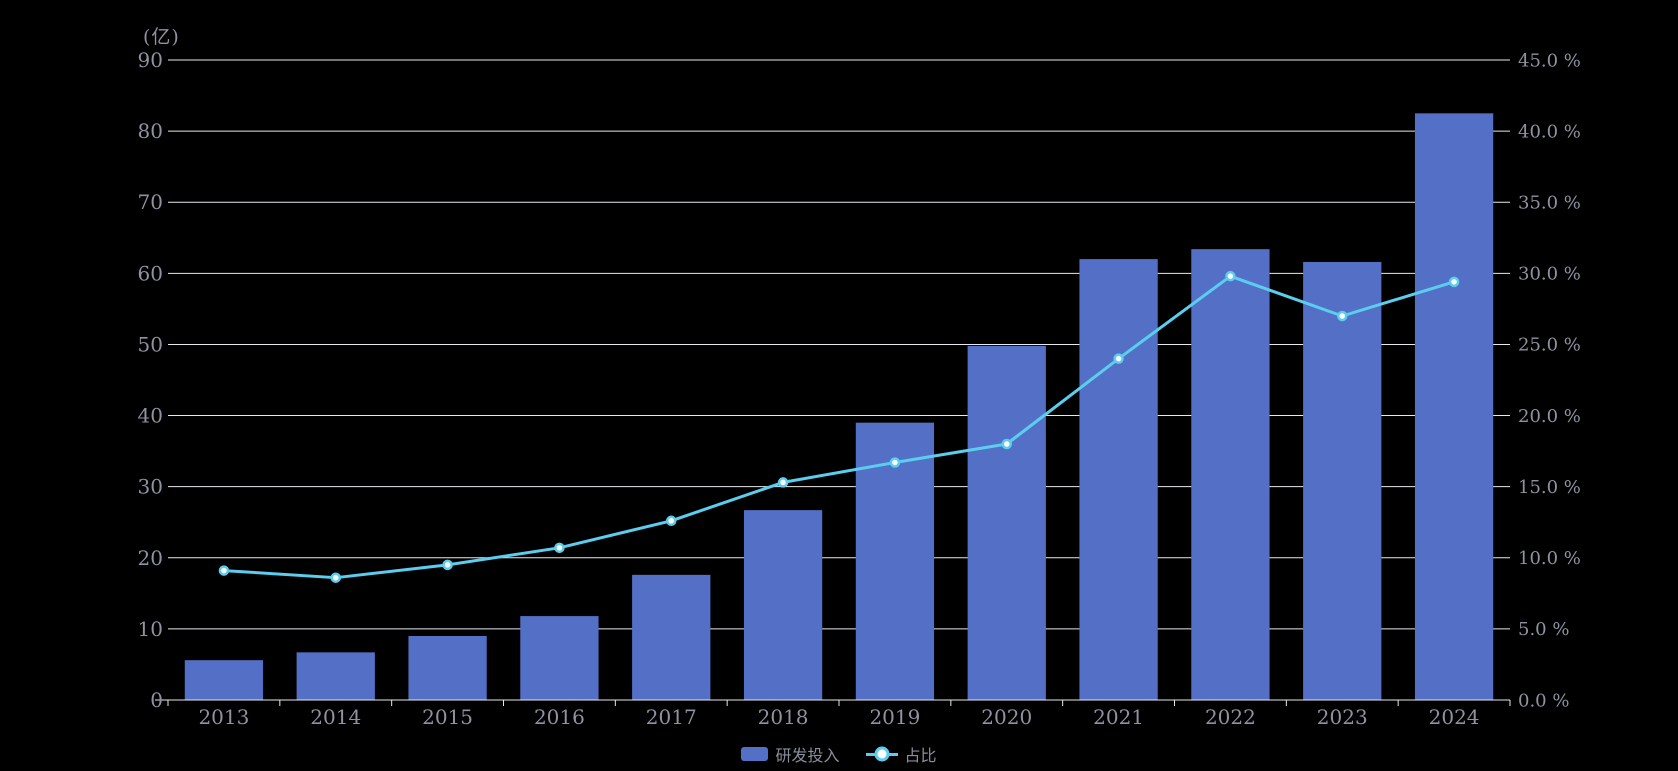 This screenshot has height=771, width=1678. I want to click on line-point-2016, so click(559, 548).